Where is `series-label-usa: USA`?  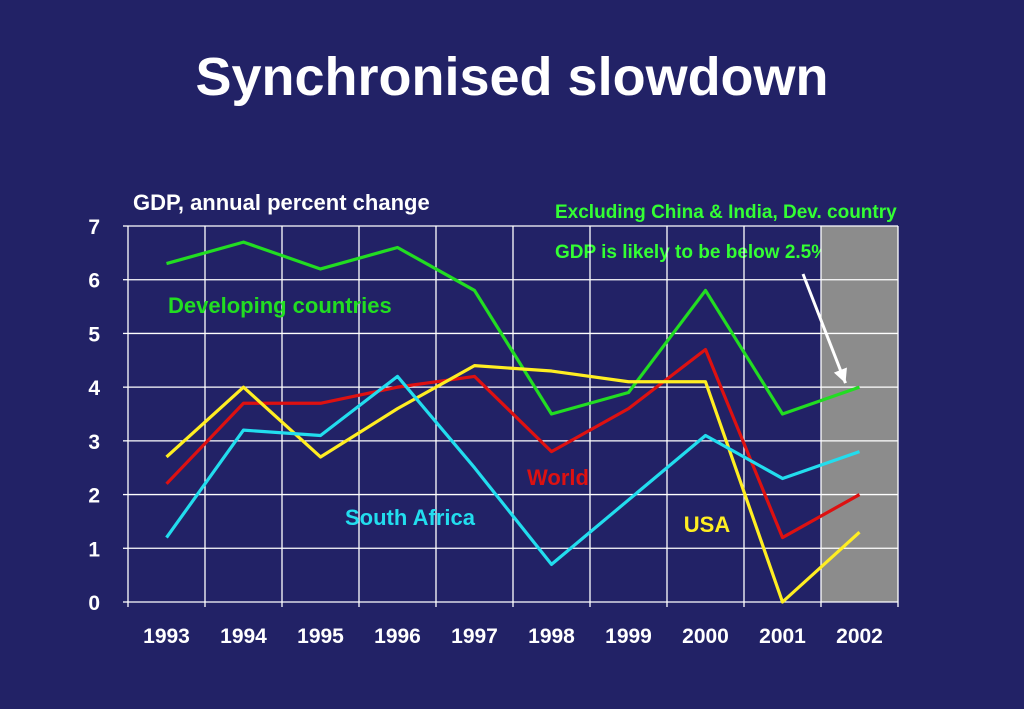
series-label-usa: USA is located at coordinates (707, 524).